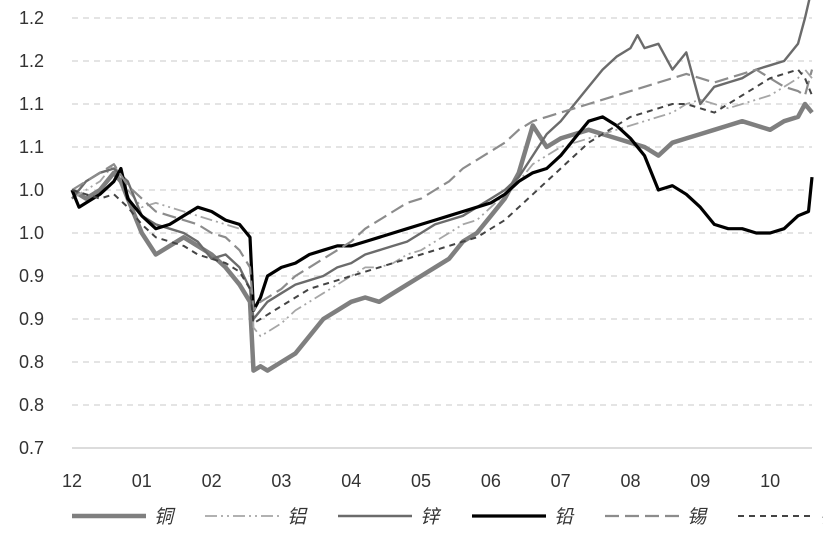 Image resolution: width=823 pixels, height=536 pixels. Describe the element at coordinates (297, 517) in the screenshot. I see `legend-label-2: 铝` at that location.